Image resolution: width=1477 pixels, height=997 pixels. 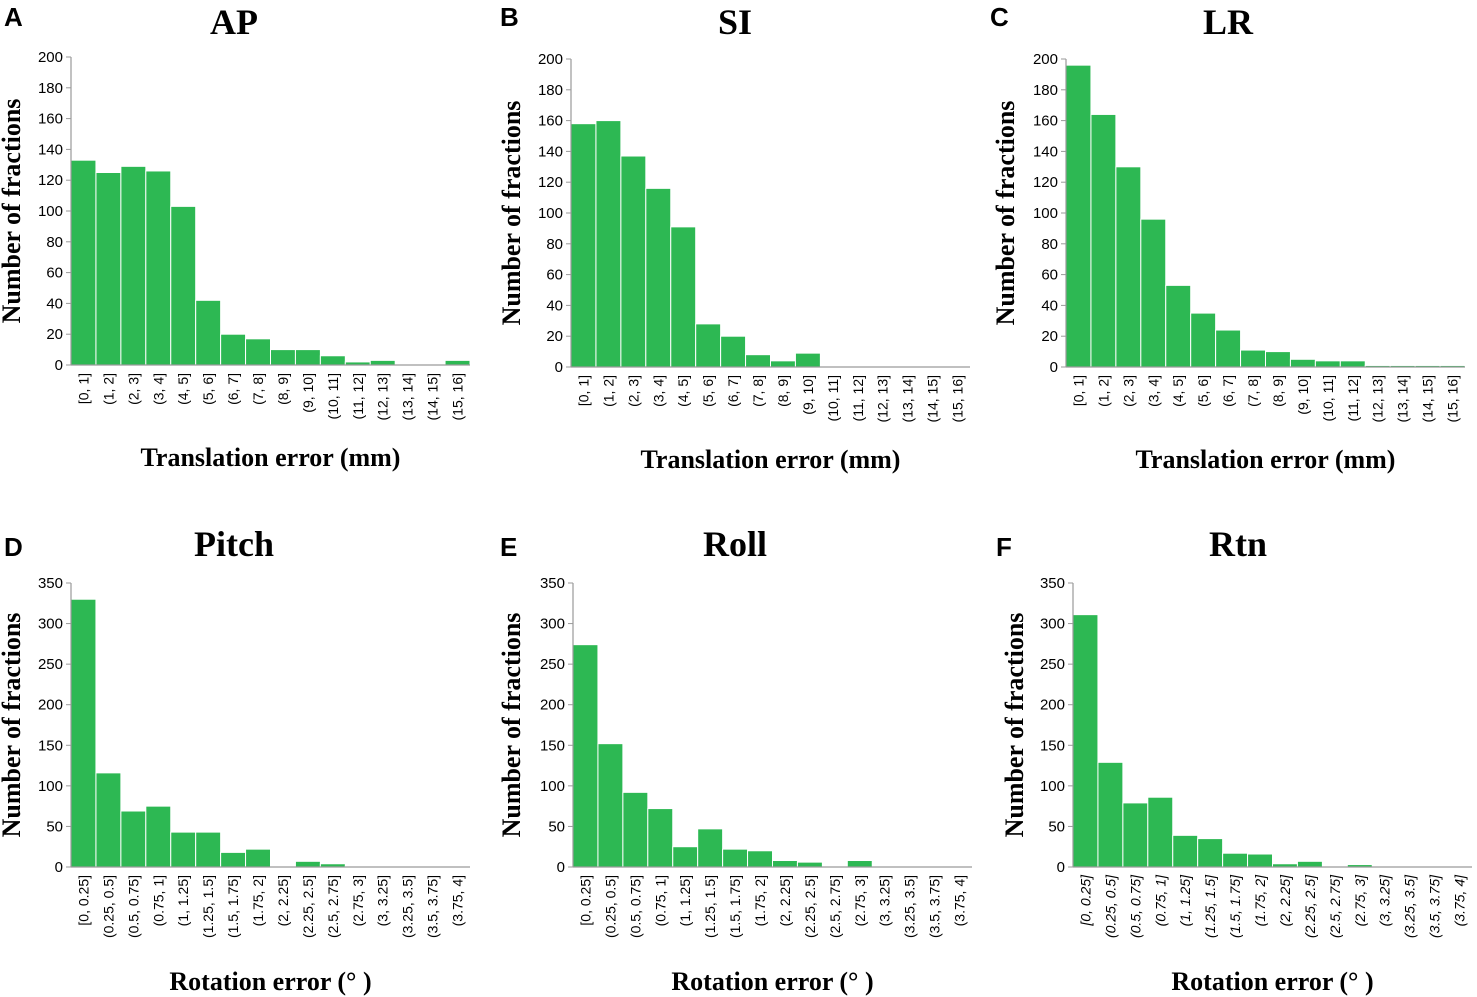 What do you see at coordinates (233, 906) in the screenshot?
I see `x-tick-label: (1.5, 1.75]` at bounding box center [233, 906].